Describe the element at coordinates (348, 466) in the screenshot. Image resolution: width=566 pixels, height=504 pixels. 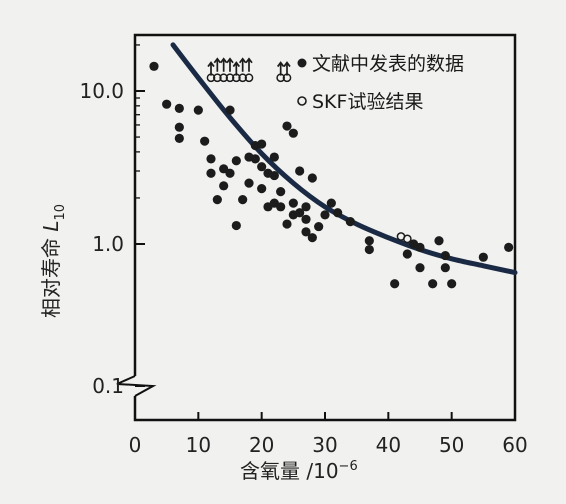
I see `x-axis-label-exponent: −6` at that location.